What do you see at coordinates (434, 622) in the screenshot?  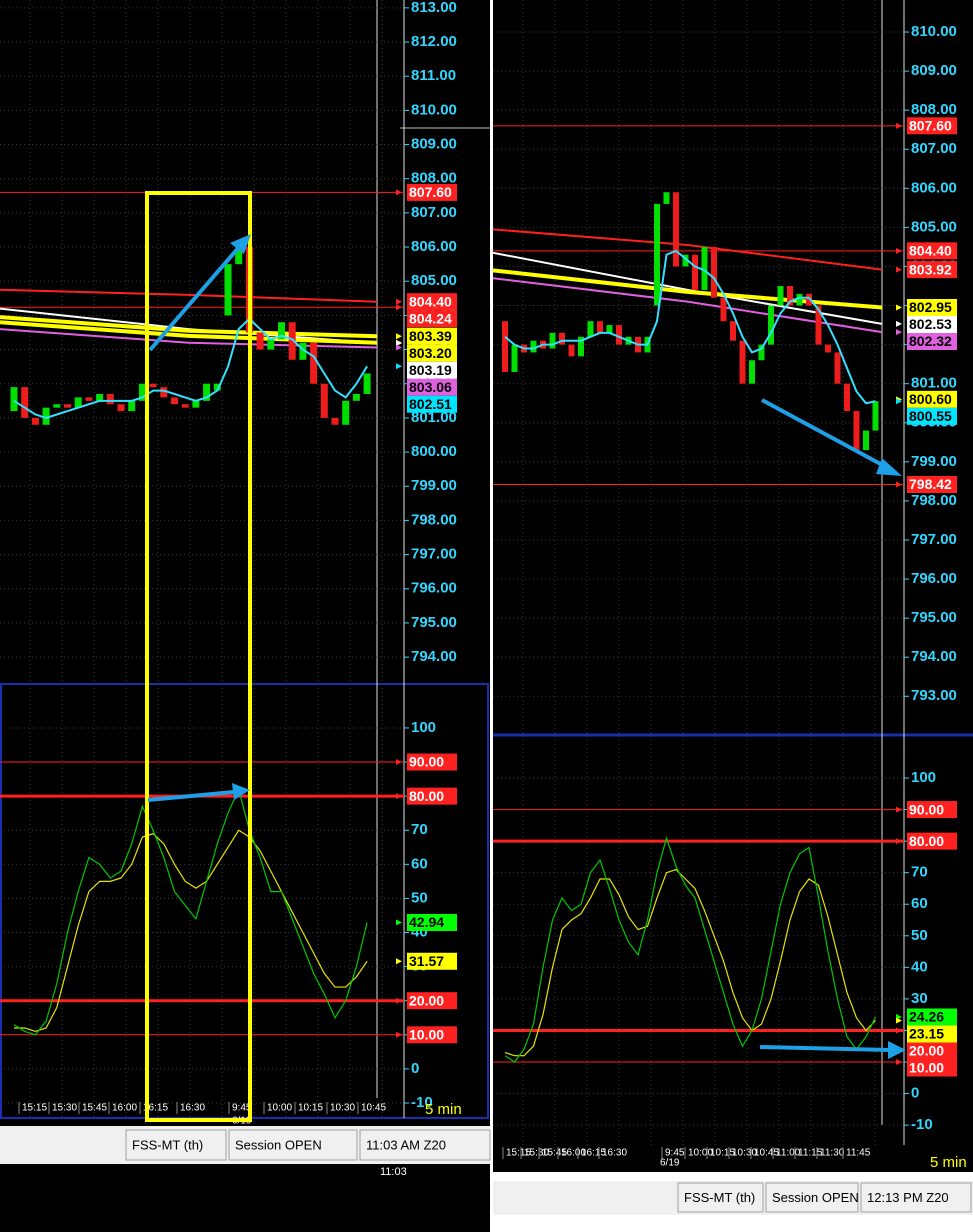 I see `y-tick-label: 795.00` at bounding box center [434, 622].